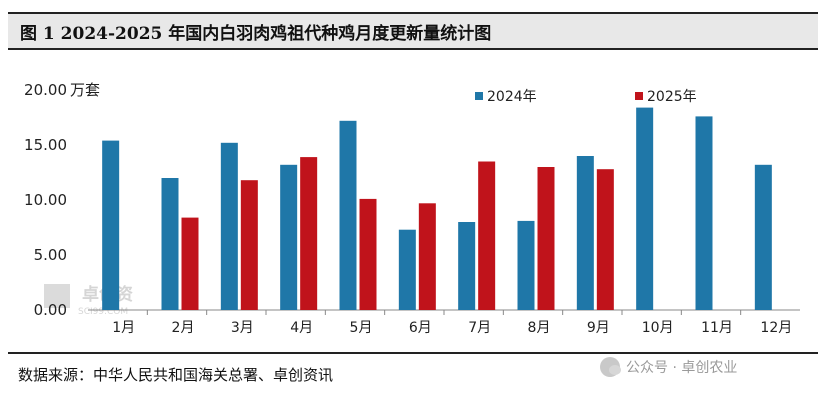 Image resolution: width=833 pixels, height=400 pixels. What do you see at coordinates (586, 97) in the screenshot?
I see `legend: 2024年 2025年` at bounding box center [586, 97].